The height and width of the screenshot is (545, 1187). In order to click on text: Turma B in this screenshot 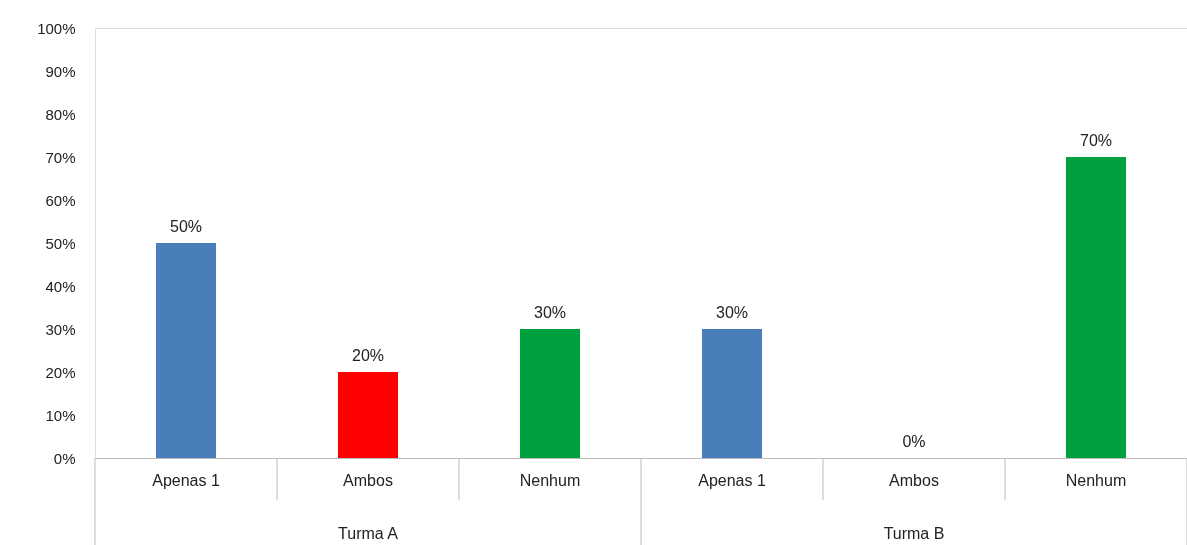, I will do `click(914, 533)`.